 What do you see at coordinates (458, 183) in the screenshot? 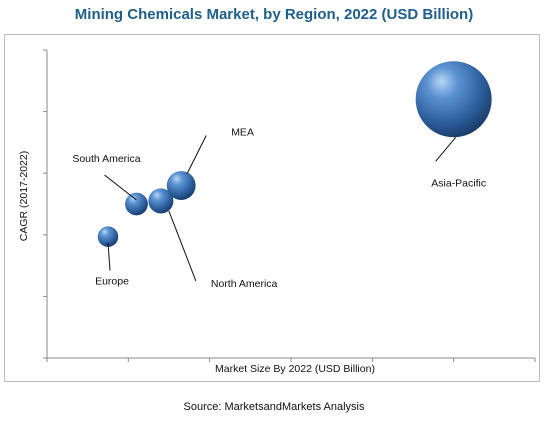
I see `label-asia-pacific: Asia-Pacific` at bounding box center [458, 183].